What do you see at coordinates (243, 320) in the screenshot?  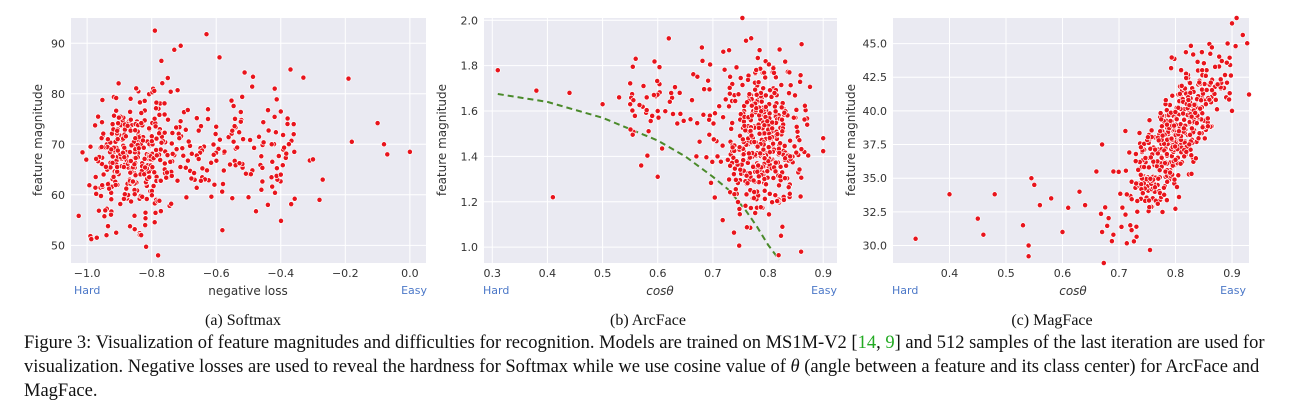 I see `subcaption-softmax: (a) Softmax` at bounding box center [243, 320].